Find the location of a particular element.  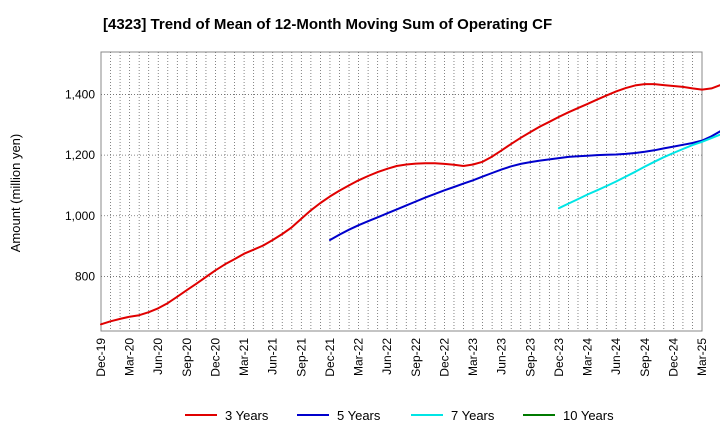

x-tick-label: Jun-22 is located at coordinates (387, 356).